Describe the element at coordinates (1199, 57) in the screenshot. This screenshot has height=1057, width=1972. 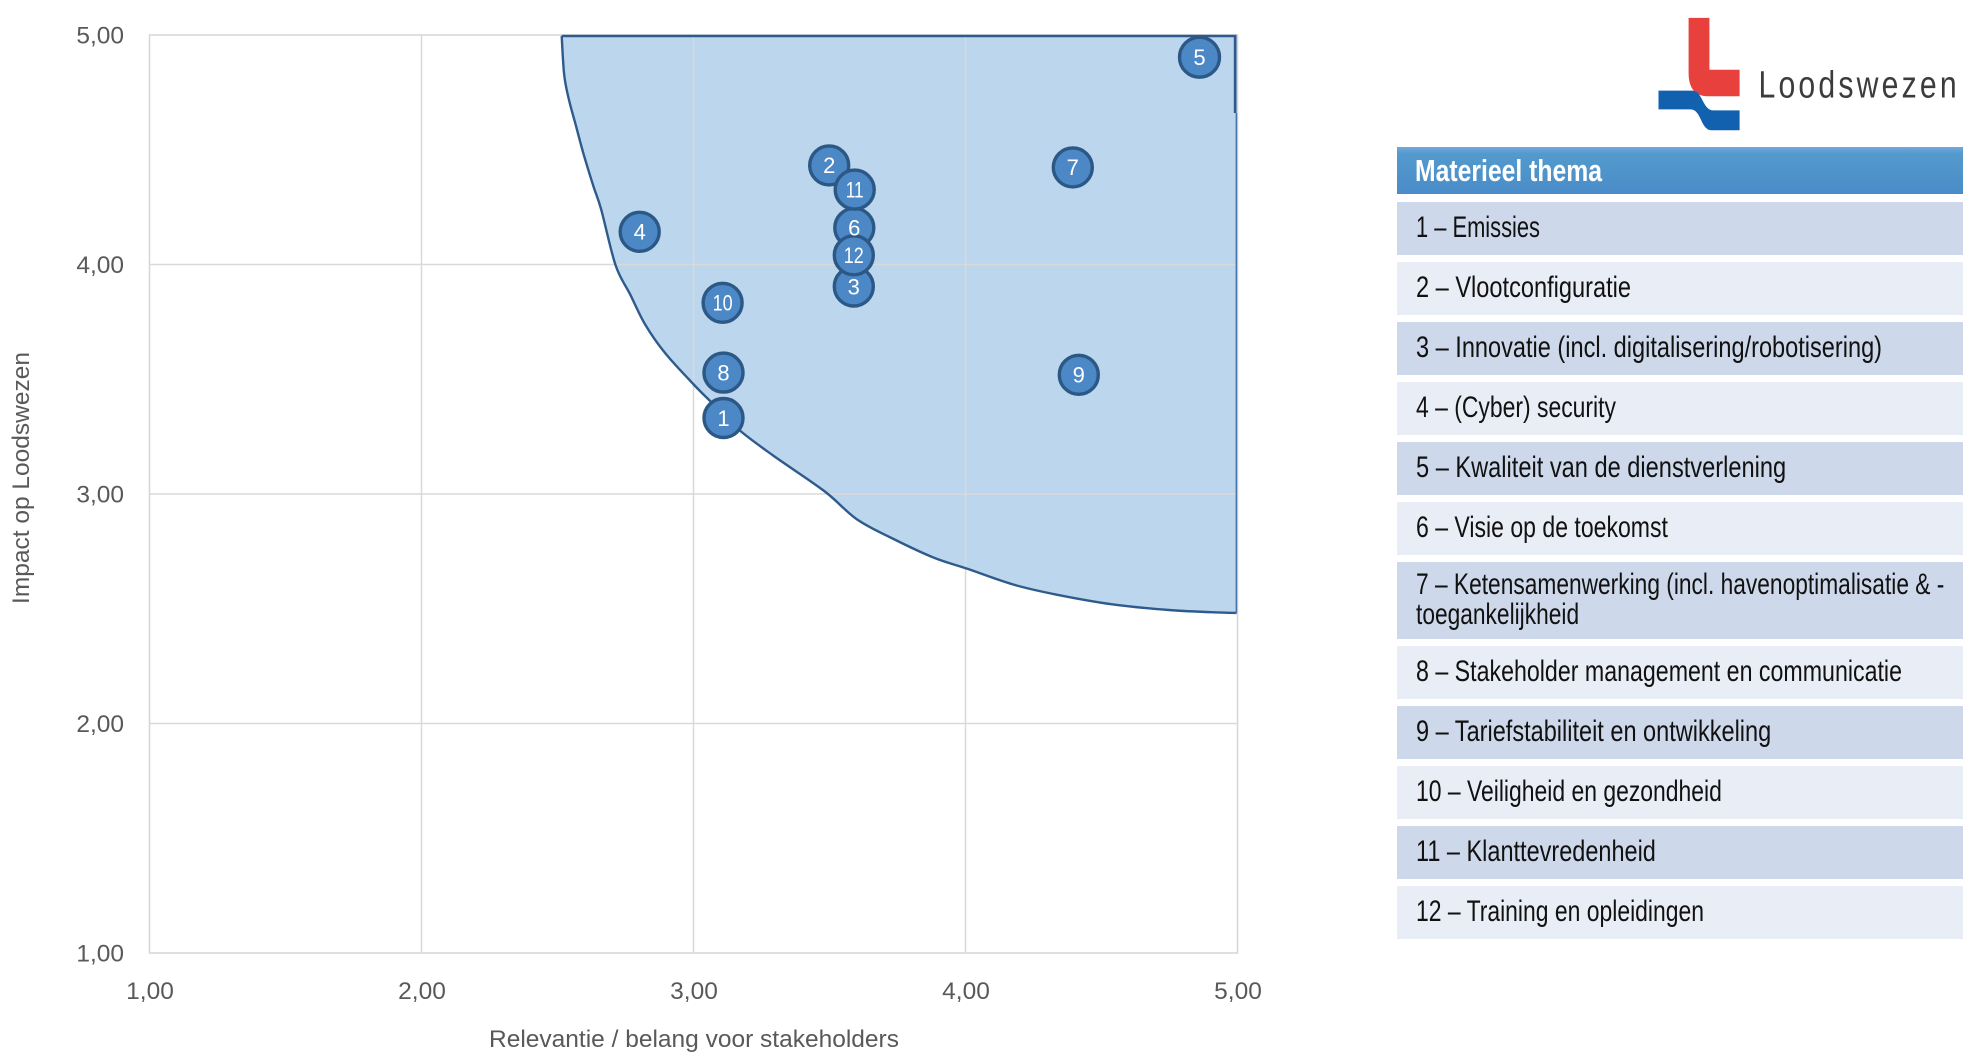
I see `svg-text: 5` at that location.